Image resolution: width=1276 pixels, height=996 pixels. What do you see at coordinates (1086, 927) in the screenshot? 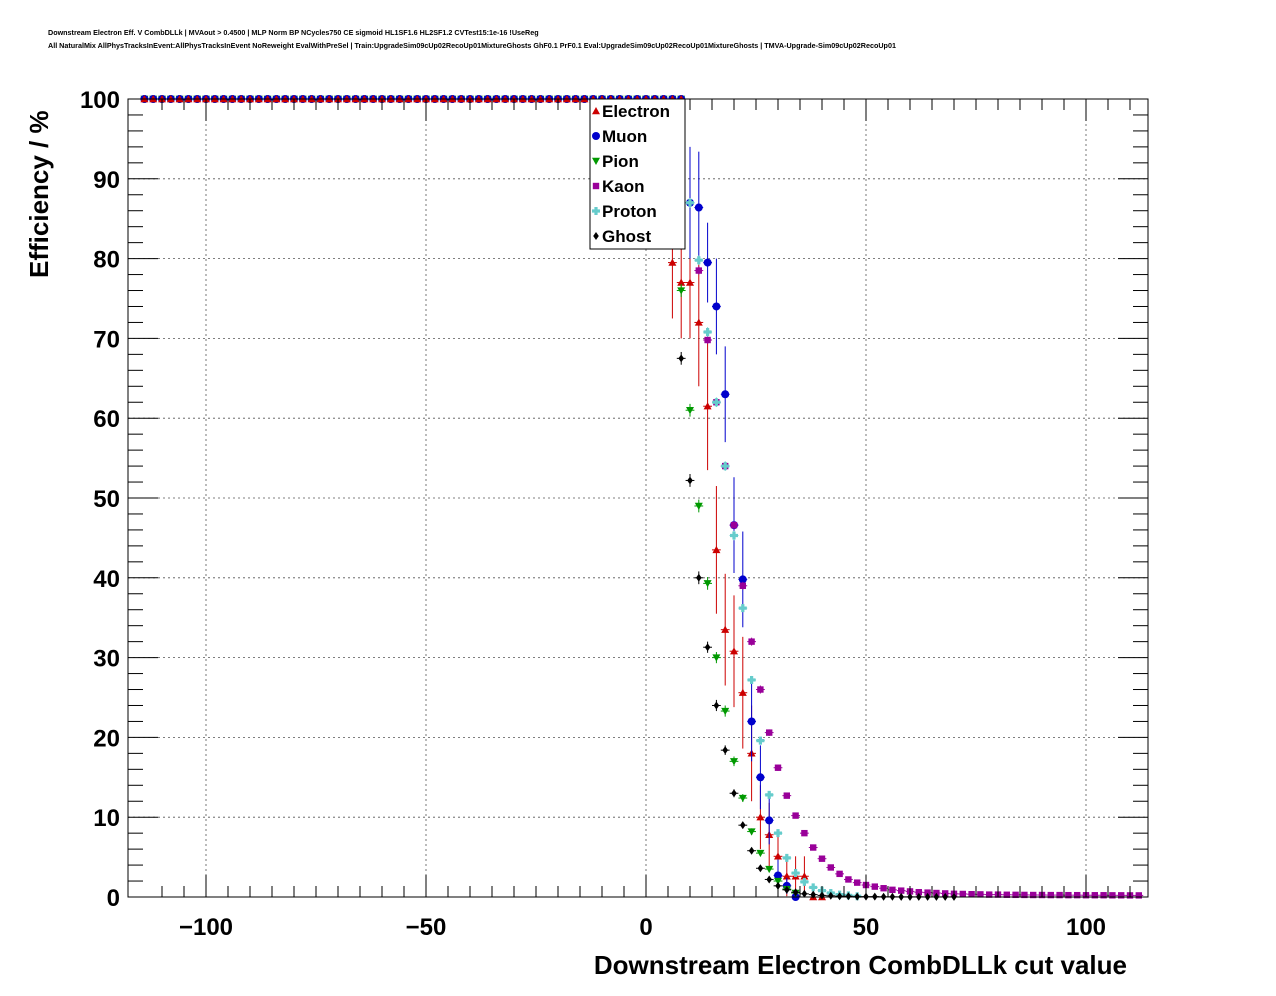
I see `x-tick-label: 100` at bounding box center [1086, 927].